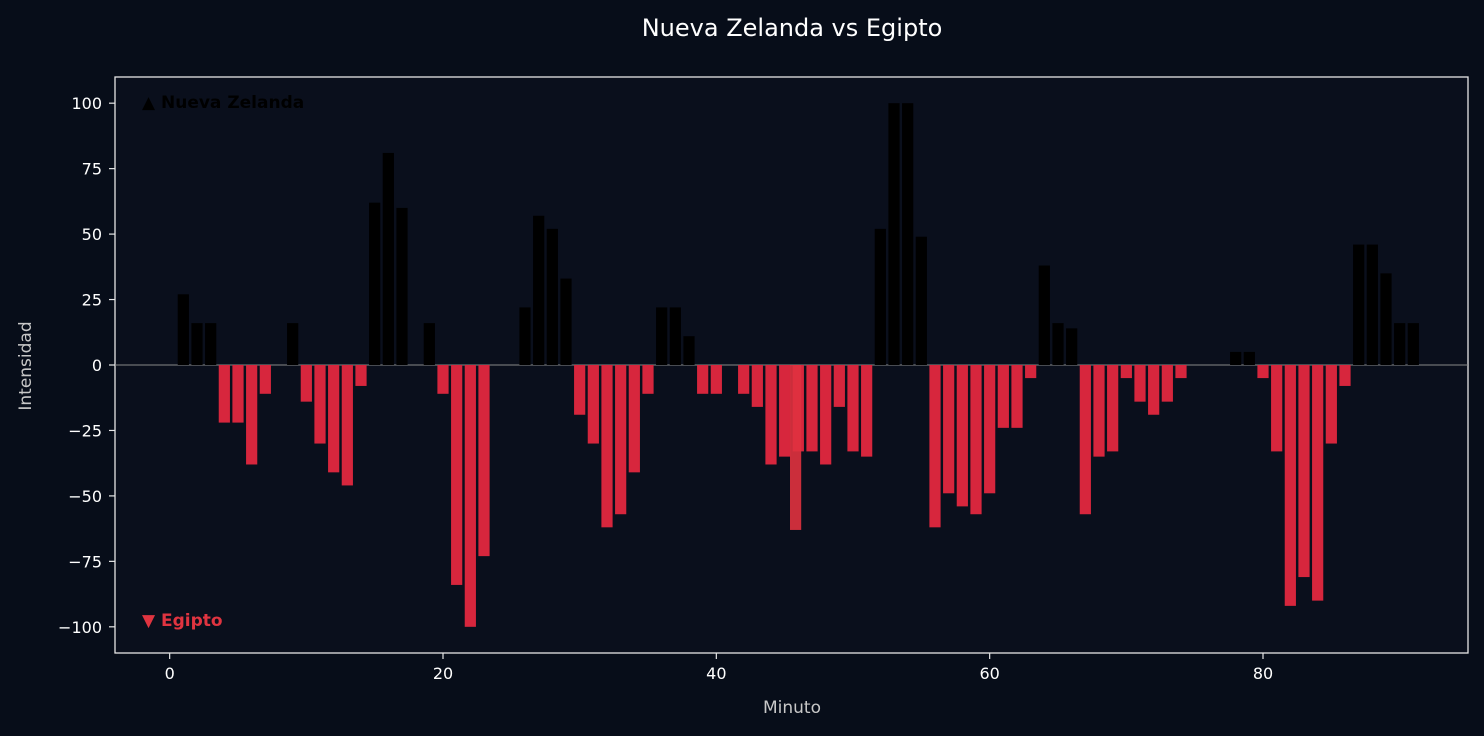  What do you see at coordinates (92, 169) in the screenshot?
I see `y-tick-label: 75` at bounding box center [92, 169].